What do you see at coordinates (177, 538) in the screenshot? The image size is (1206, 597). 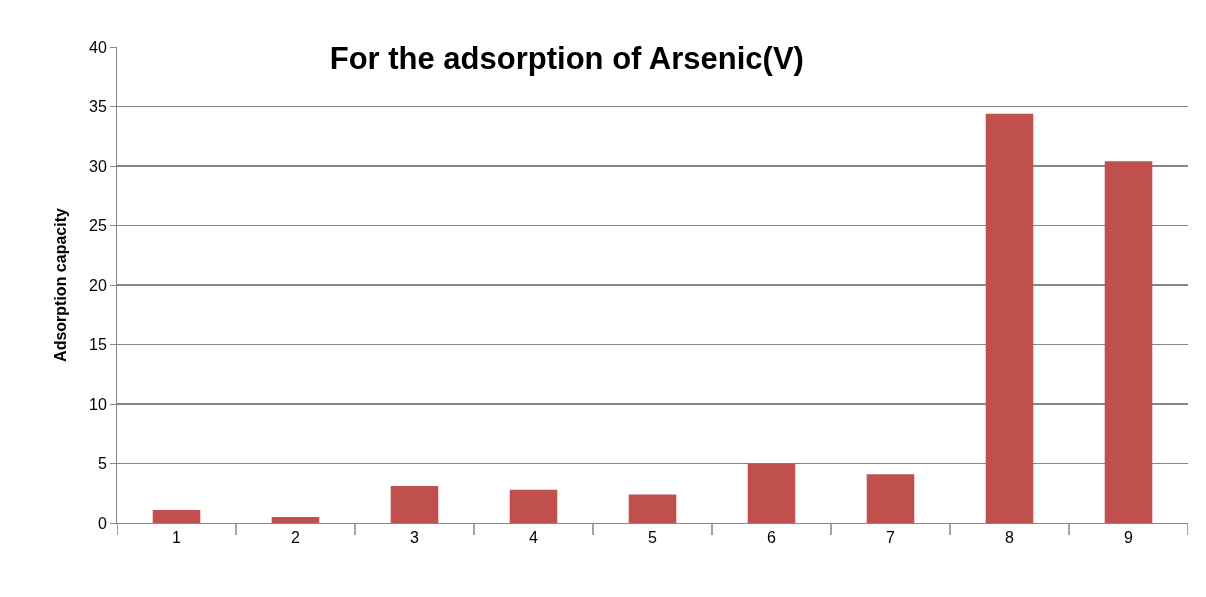 I see `x-tick-label: 1` at bounding box center [177, 538].